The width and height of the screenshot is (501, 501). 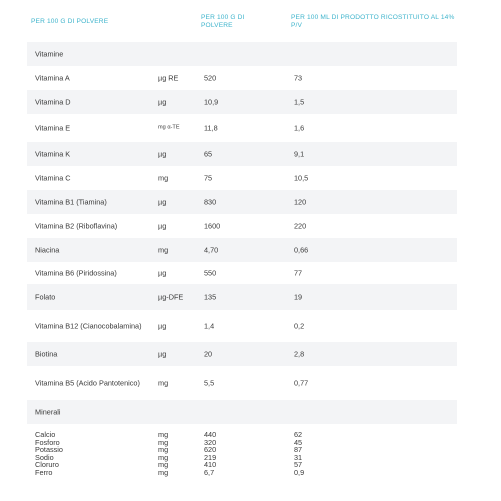 What do you see at coordinates (53, 178) in the screenshot?
I see `nutrient-name: Vitamina C` at bounding box center [53, 178].